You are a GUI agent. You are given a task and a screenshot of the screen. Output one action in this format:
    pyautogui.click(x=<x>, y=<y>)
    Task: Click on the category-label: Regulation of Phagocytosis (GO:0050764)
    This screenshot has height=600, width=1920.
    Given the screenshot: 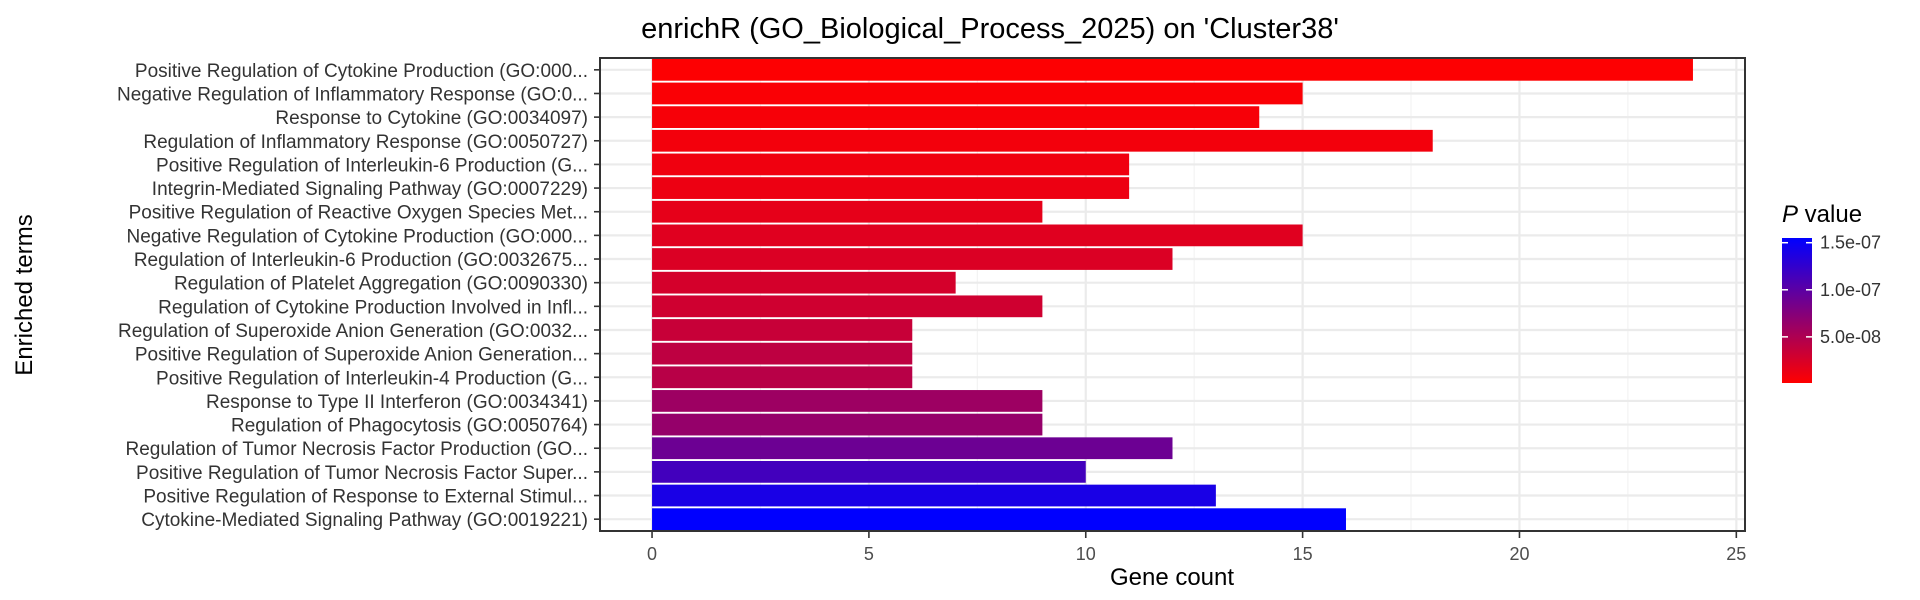 What is the action you would take?
    pyautogui.click(x=409, y=426)
    